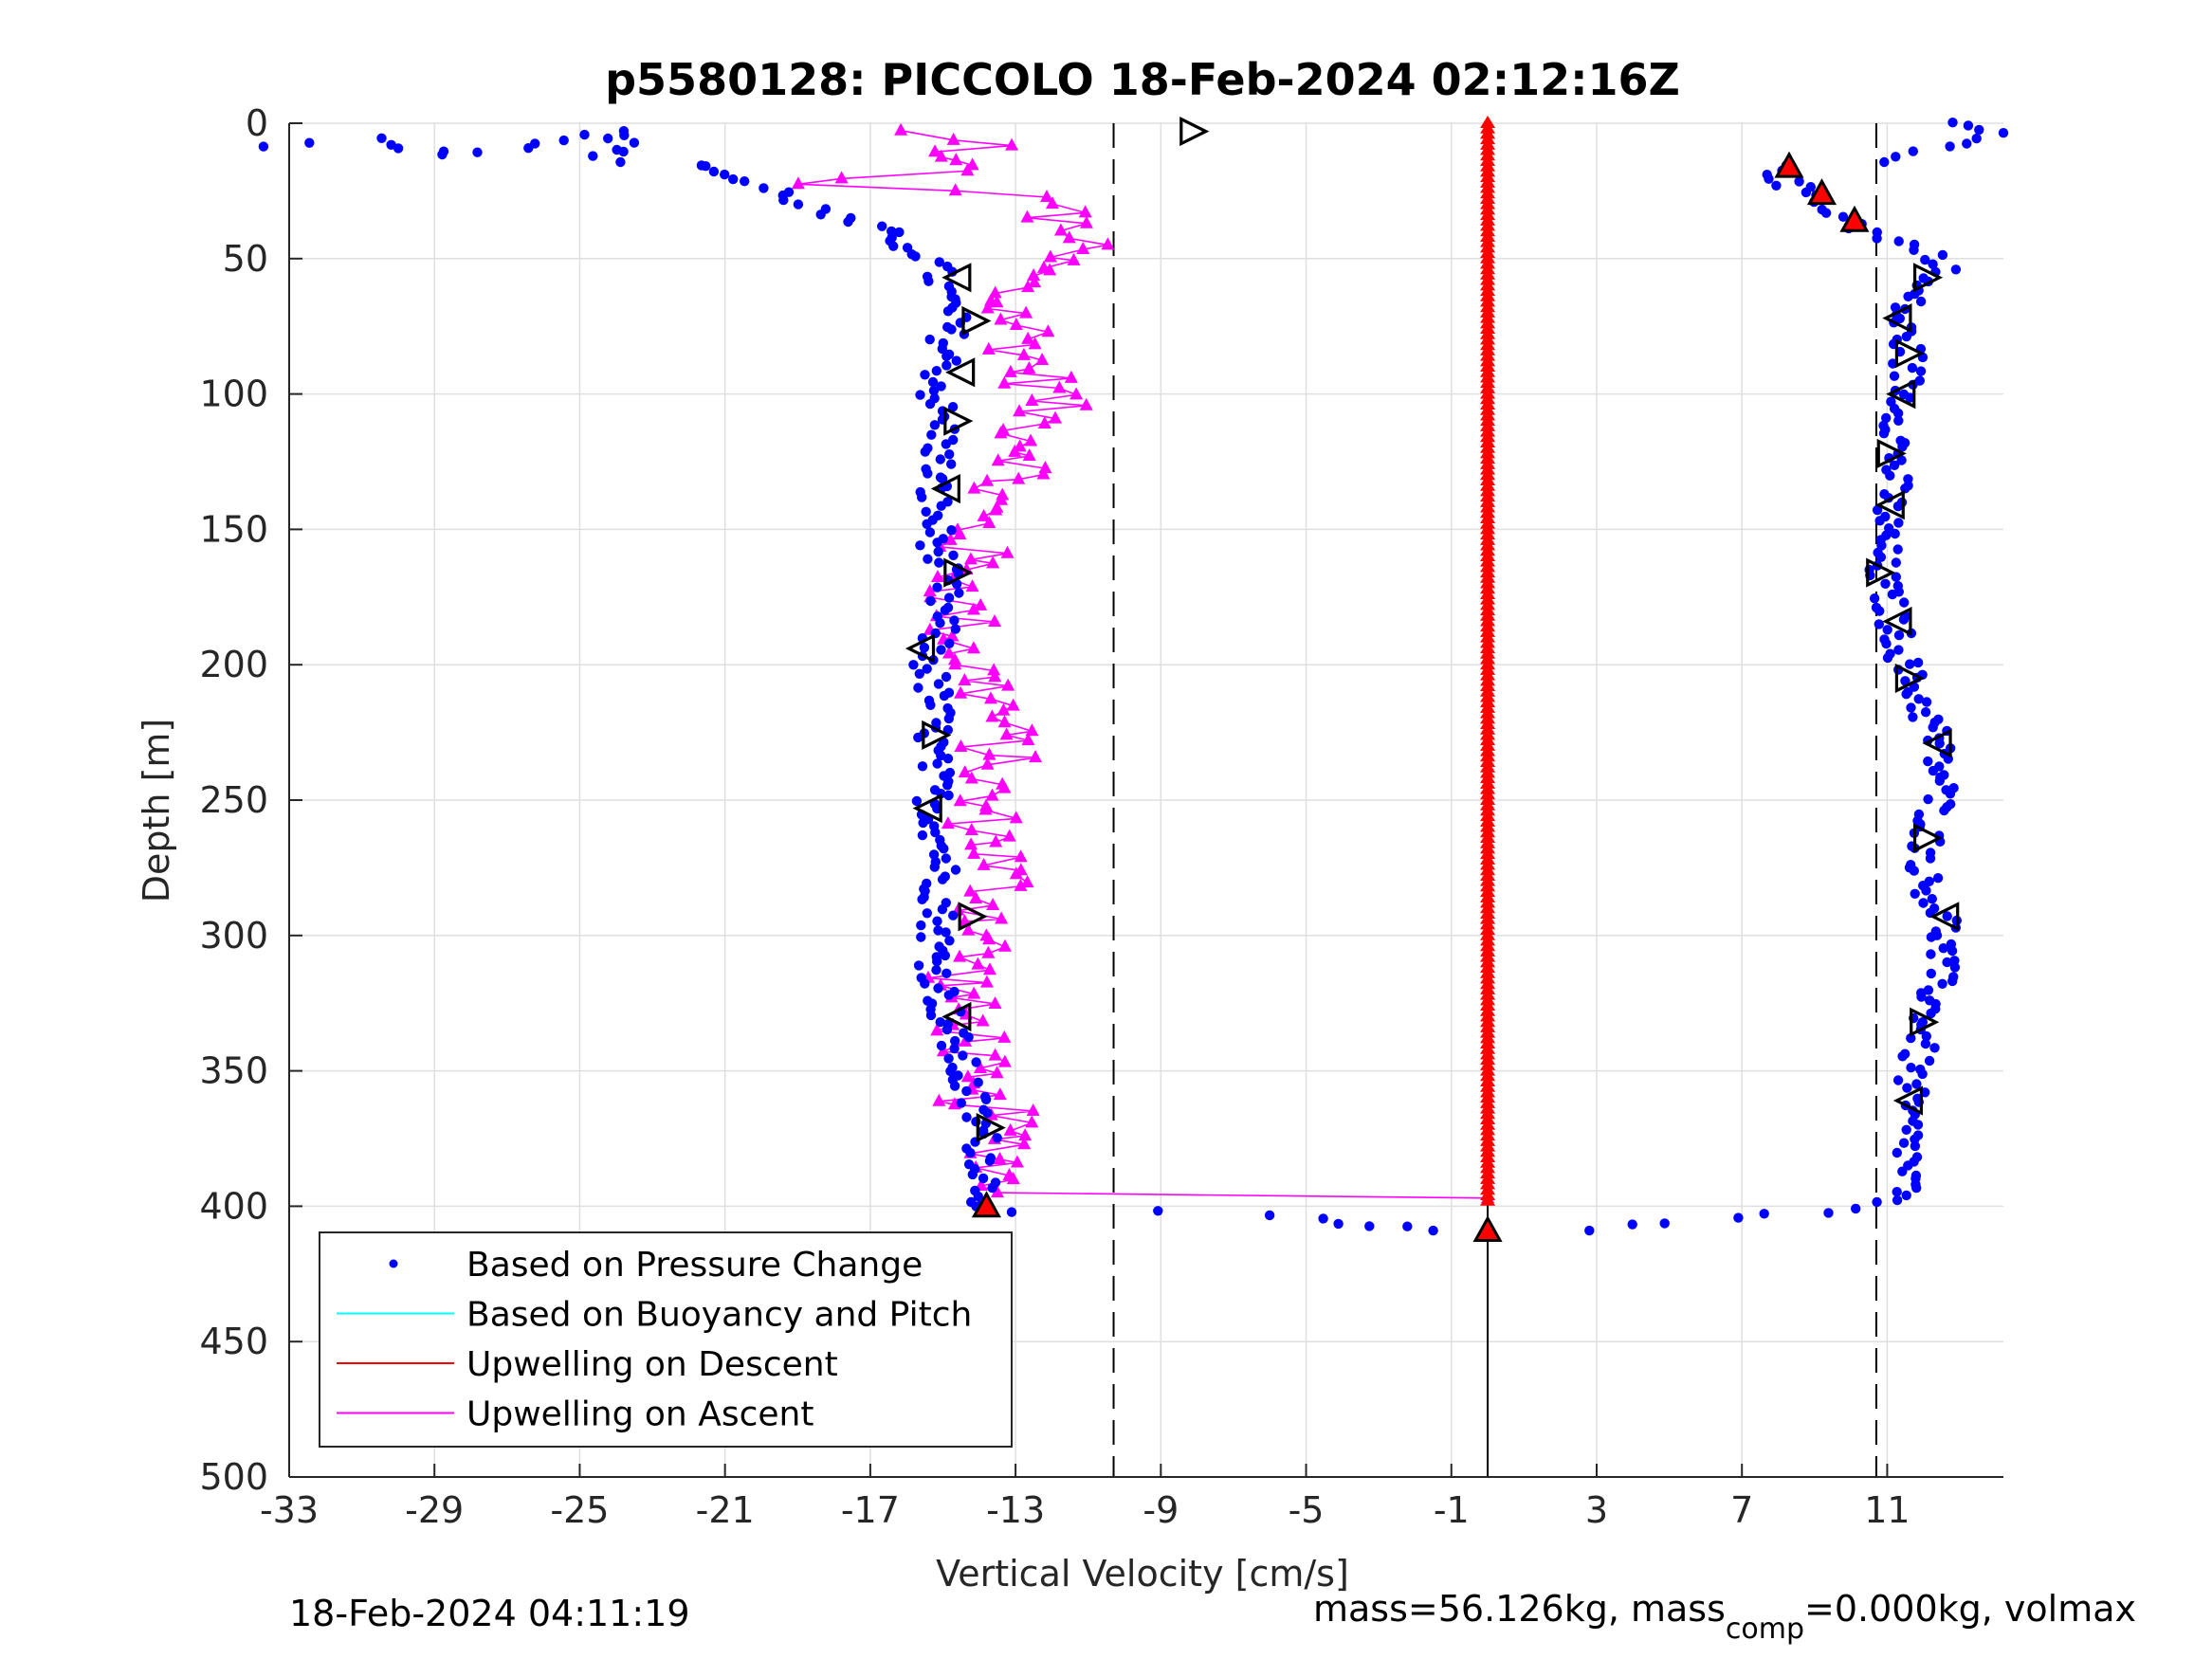 This screenshot has width=2212, height=1659. Describe the element at coordinates (1142, 79) in the screenshot. I see `chart-title: p5580128: PICCOLO 18-Feb-2024 02:12:16Z` at that location.